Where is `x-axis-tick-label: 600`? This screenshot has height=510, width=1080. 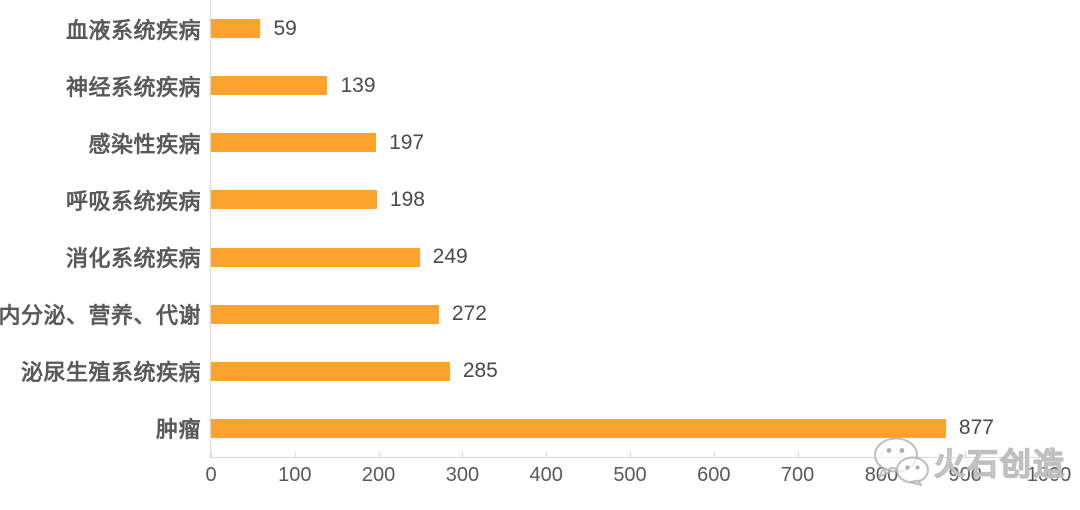
x-axis-tick-label: 600 is located at coordinates (714, 475).